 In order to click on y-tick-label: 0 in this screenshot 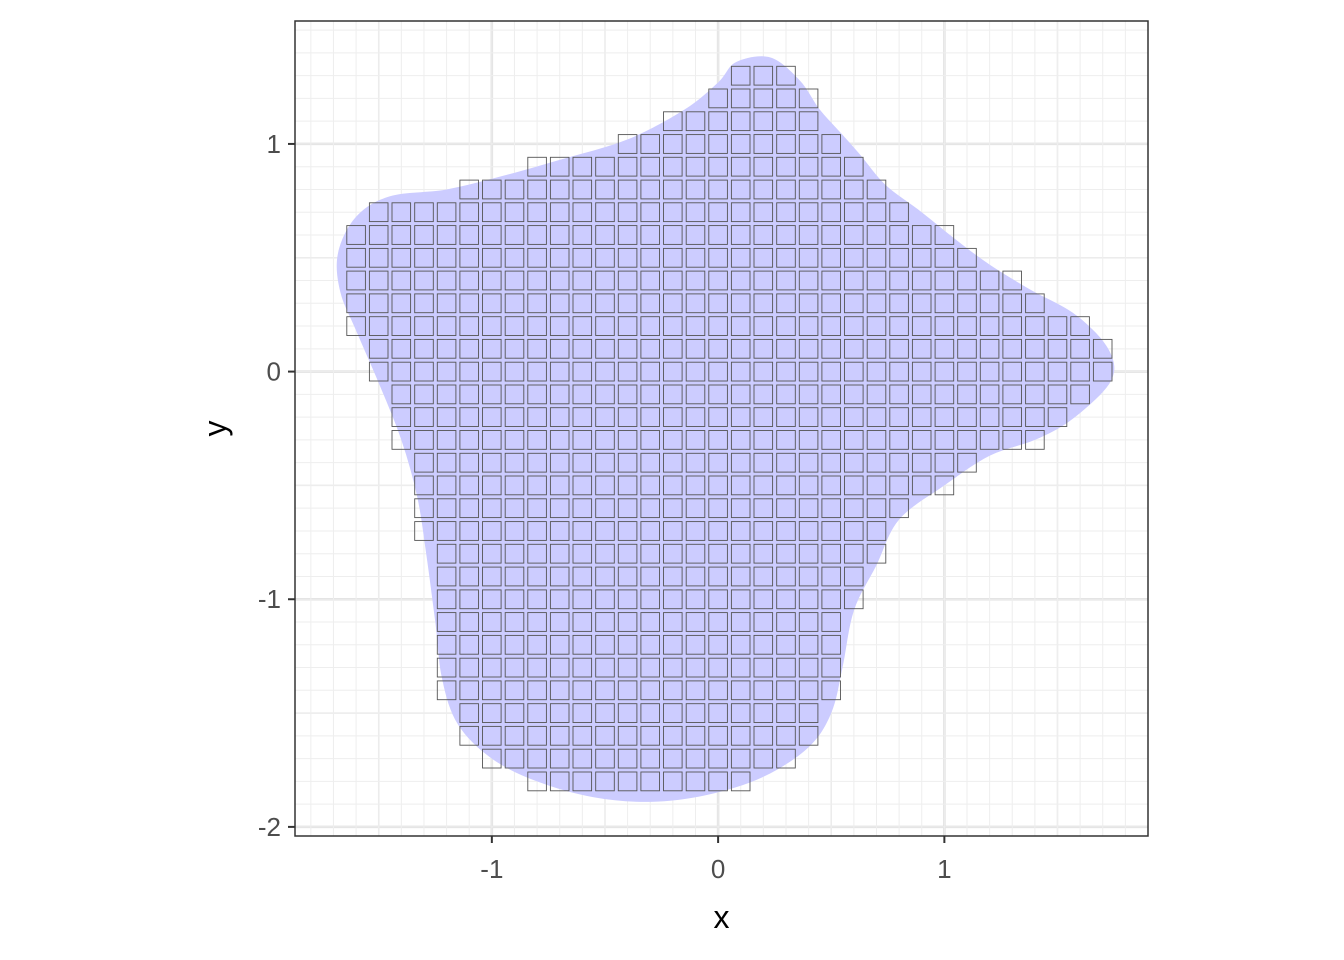, I will do `click(274, 372)`.